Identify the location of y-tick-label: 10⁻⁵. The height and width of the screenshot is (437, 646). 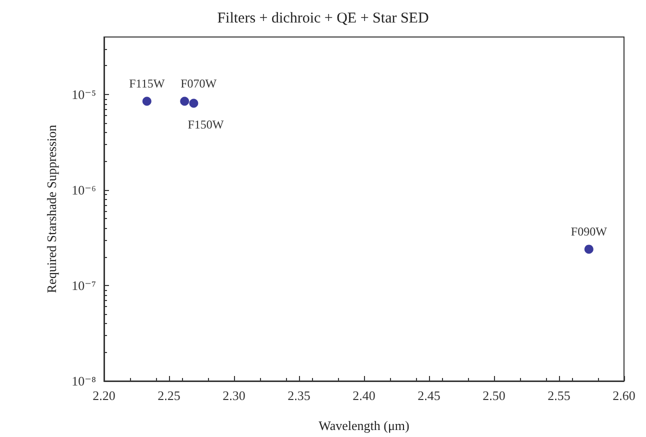
(84, 94).